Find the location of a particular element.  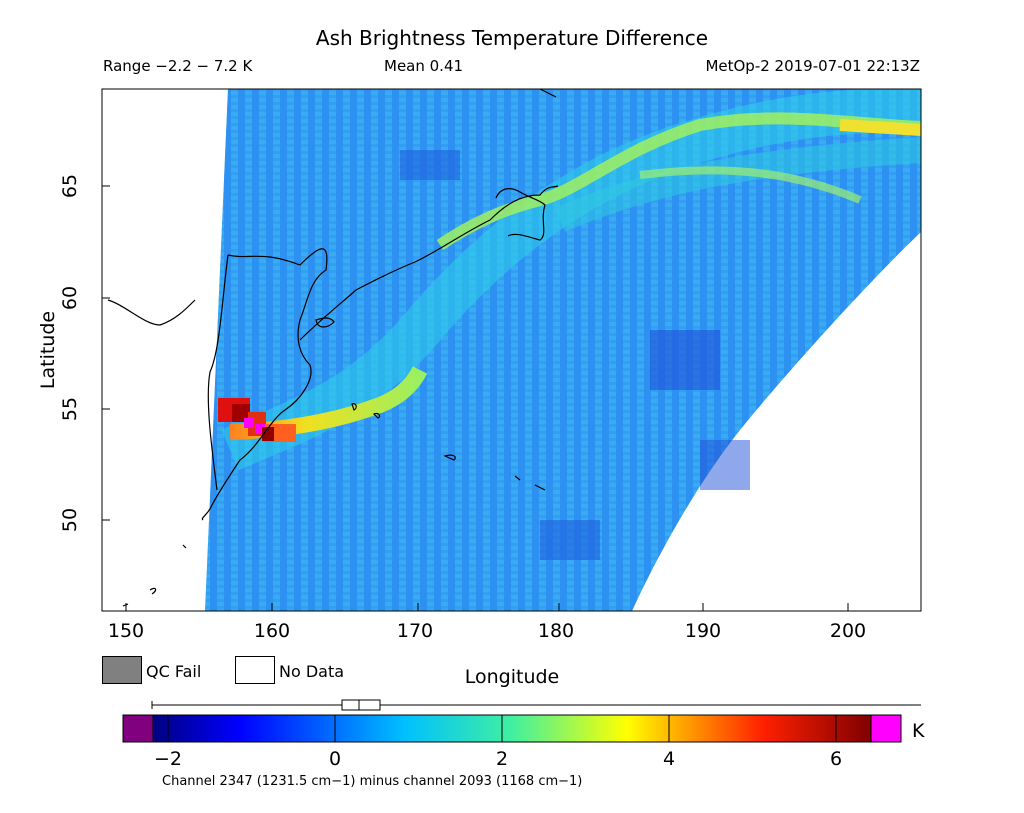

colorbar-tick-label: 0 is located at coordinates (335, 759).